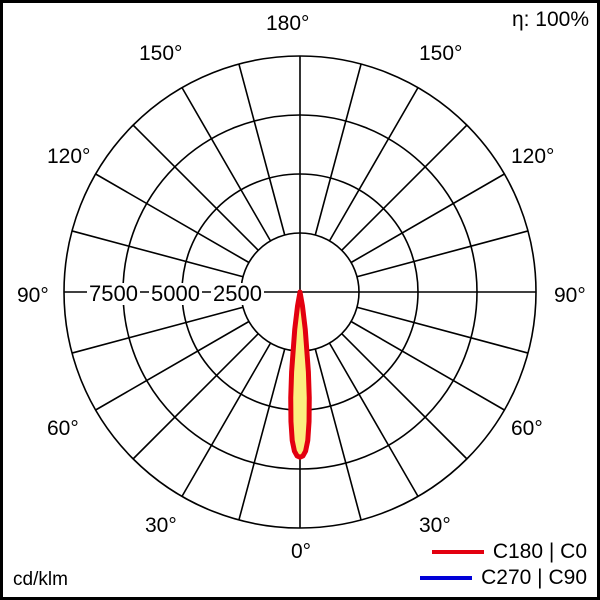 The width and height of the screenshot is (600, 600). Describe the element at coordinates (161, 525) in the screenshot. I see `angle-label-30-left: 30°` at that location.